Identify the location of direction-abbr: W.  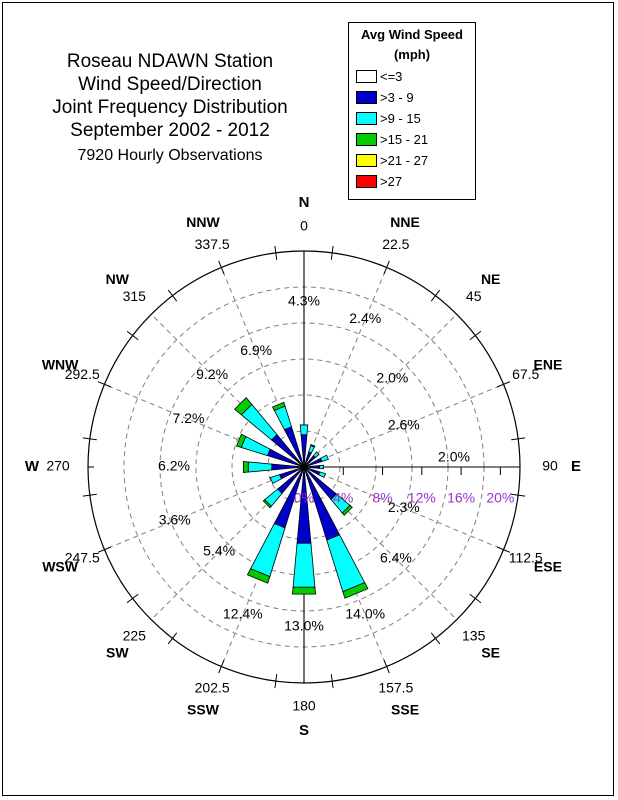
(32, 466).